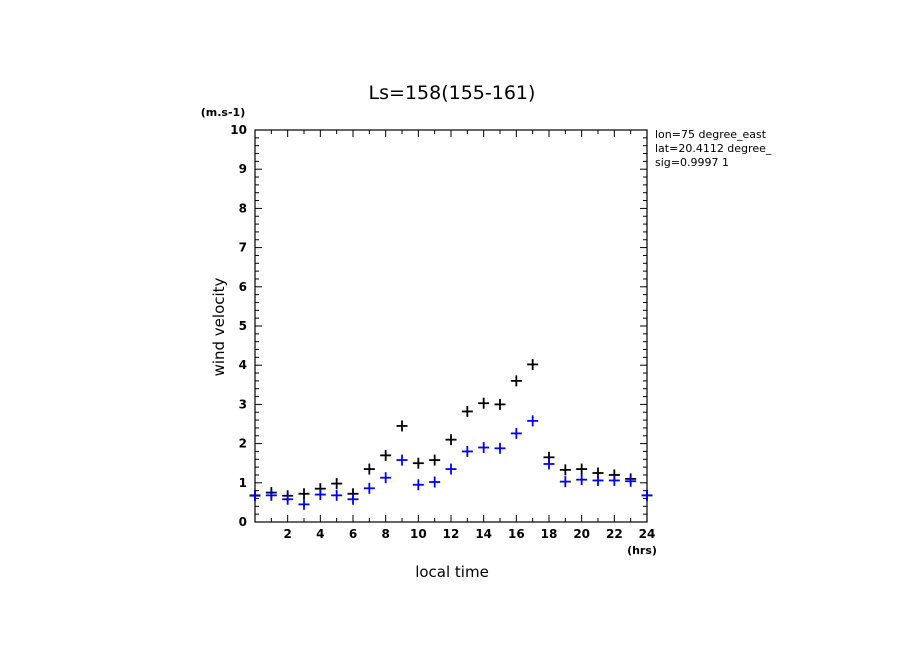 Image resolution: width=904 pixels, height=654 pixels. I want to click on x-tick-label: 10, so click(418, 534).